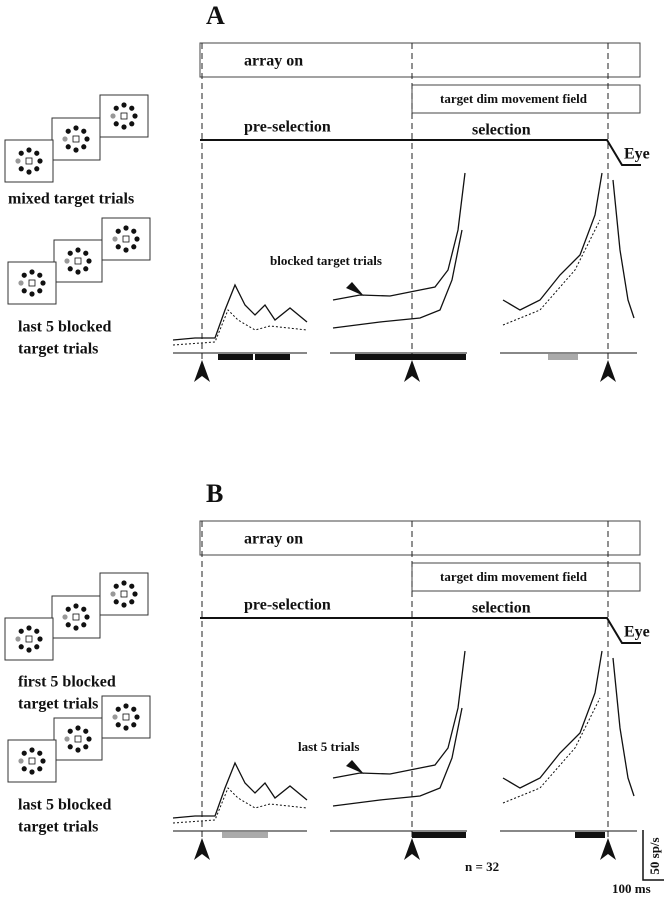 The image size is (670, 899). Describe the element at coordinates (420, 60) in the screenshot. I see `array-on-box` at that location.